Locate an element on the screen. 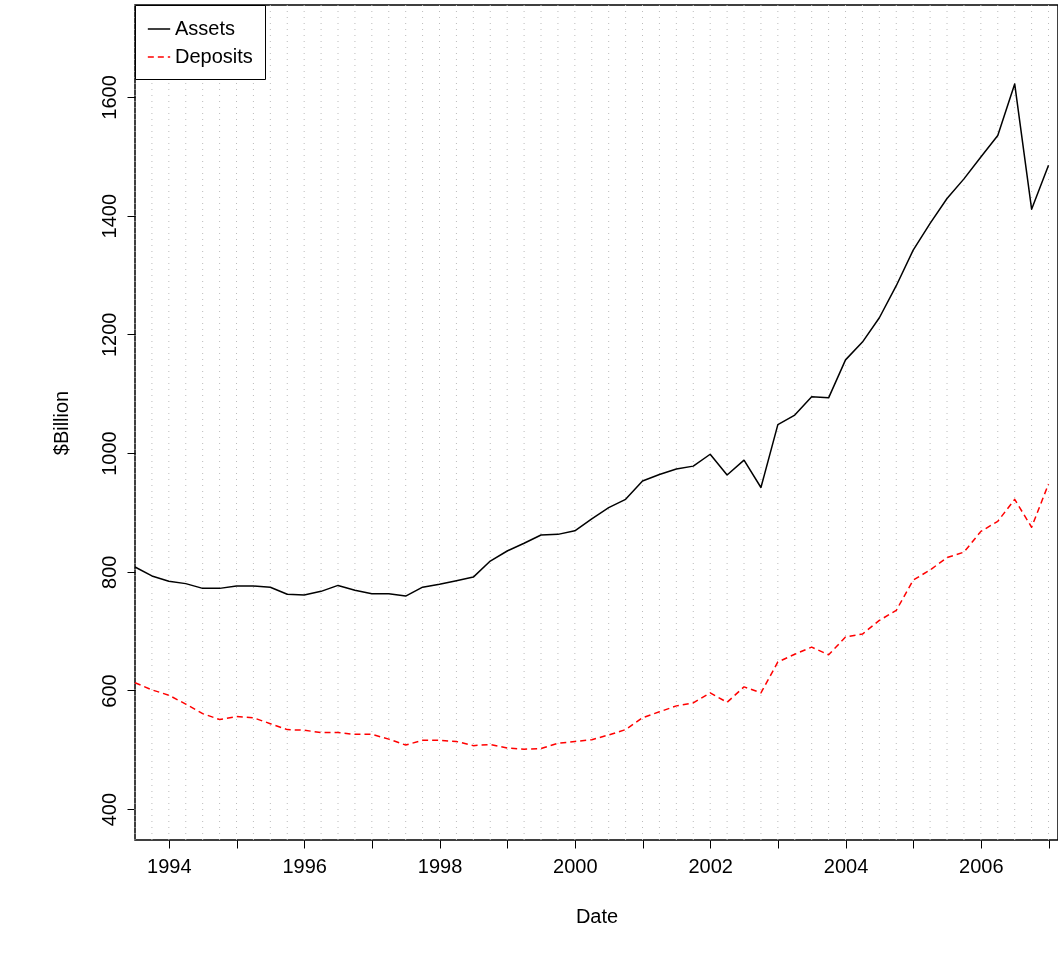 This screenshot has width=1058, height=970. y-axis-title: $Billion is located at coordinates (60, 423).